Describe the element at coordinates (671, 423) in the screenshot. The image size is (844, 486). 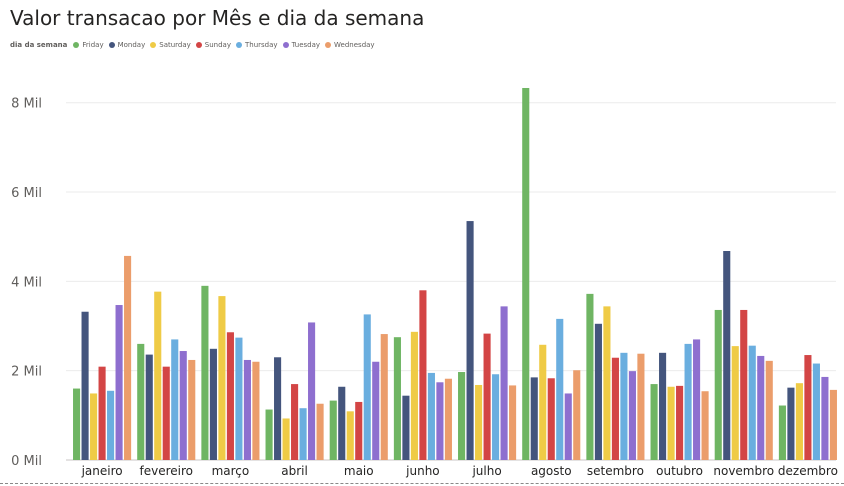
I see `bar-outubro-saturday` at that location.